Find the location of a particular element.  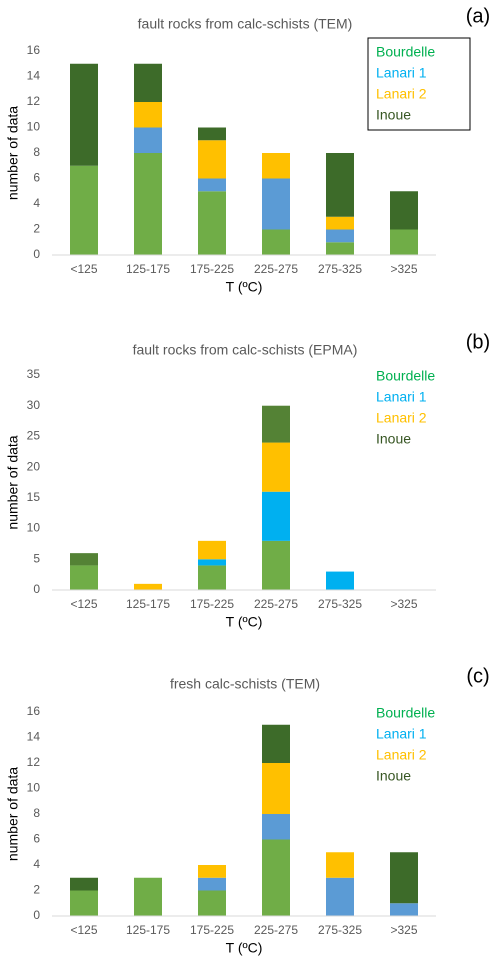

chart-title: fresh calc-schists (TEM) is located at coordinates (245, 684).